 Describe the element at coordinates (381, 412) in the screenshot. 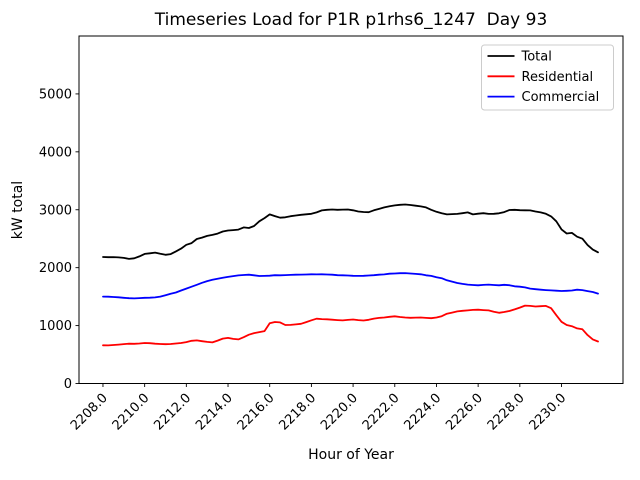

I see `x-tick-label: 2222.0` at that location.